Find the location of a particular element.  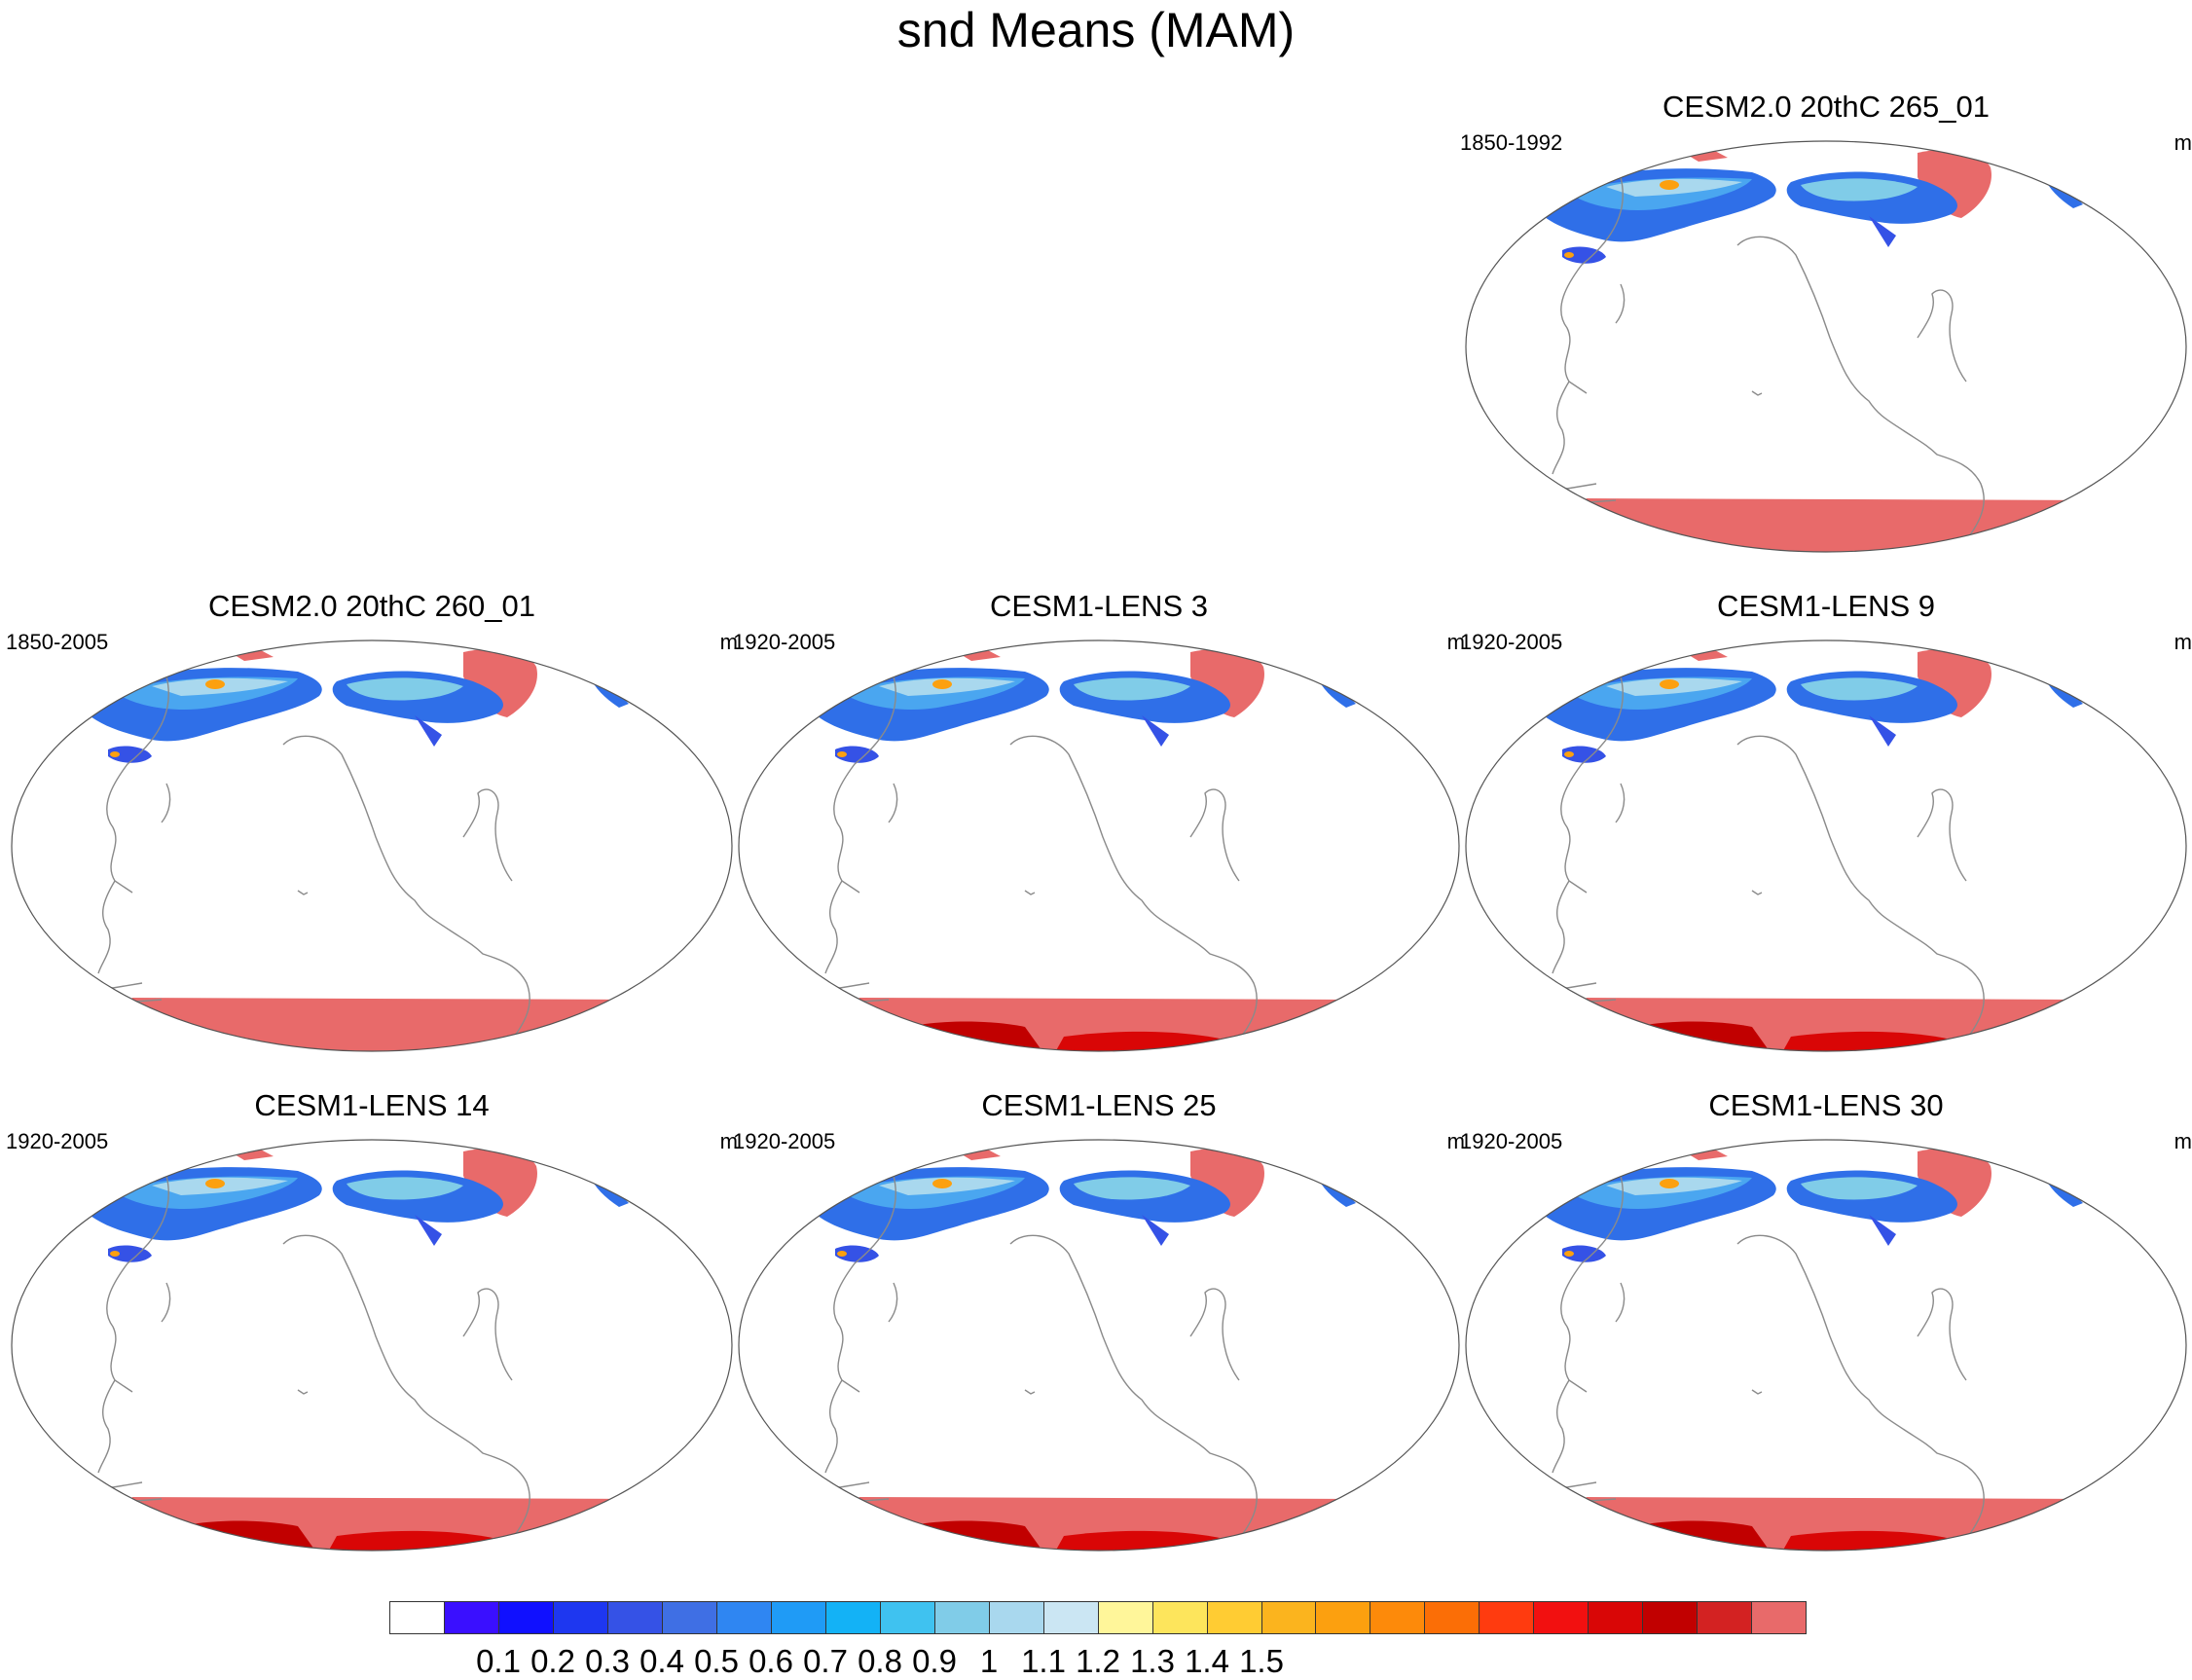

colorbar-tick-label: 0.5 is located at coordinates (716, 1661).